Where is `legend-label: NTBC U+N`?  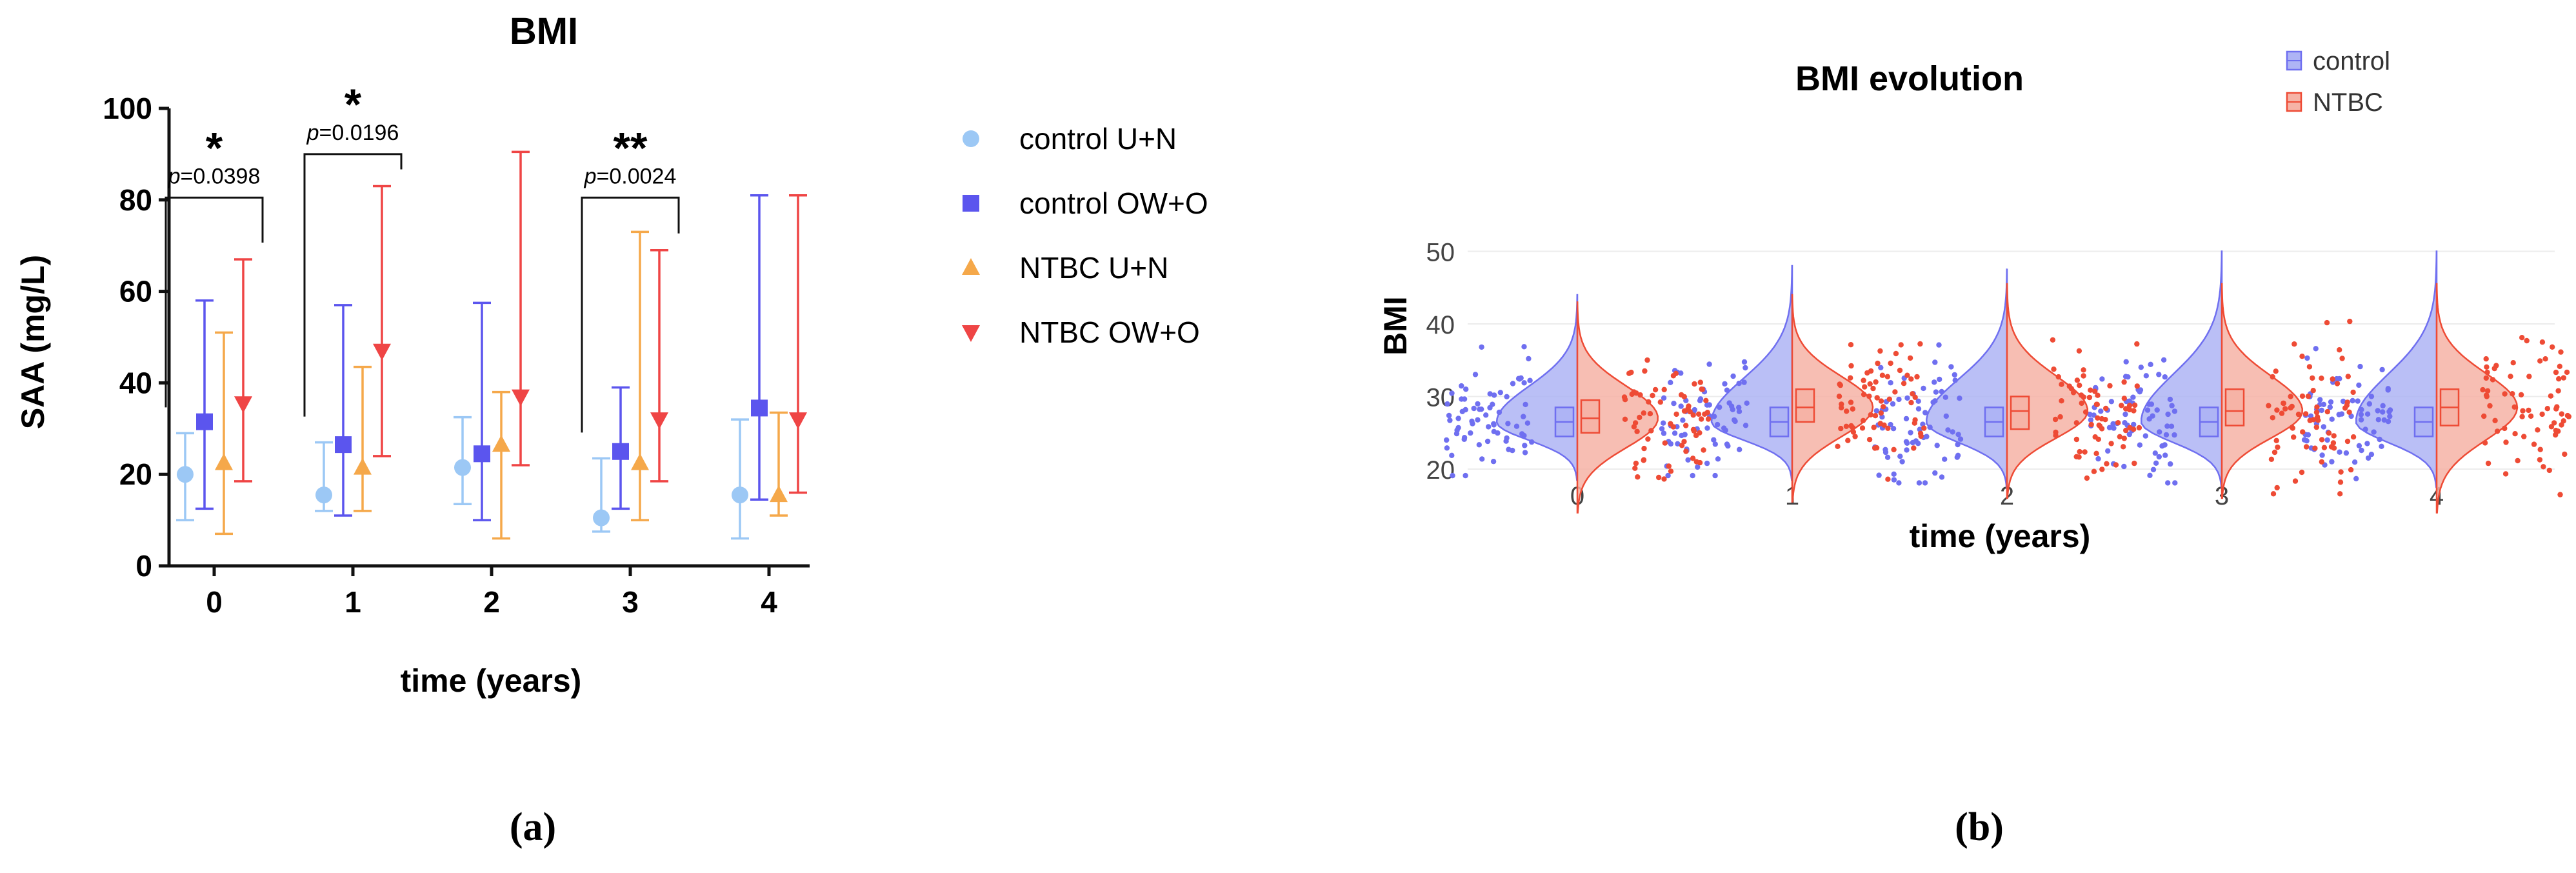 legend-label: NTBC U+N is located at coordinates (1093, 268).